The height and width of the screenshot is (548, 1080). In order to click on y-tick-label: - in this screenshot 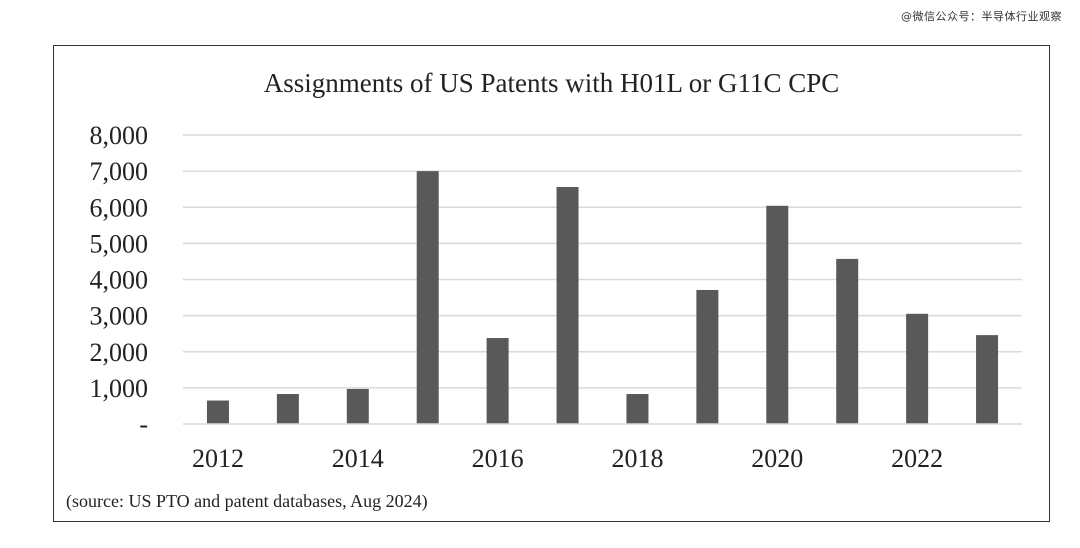, I will do `click(143, 424)`.